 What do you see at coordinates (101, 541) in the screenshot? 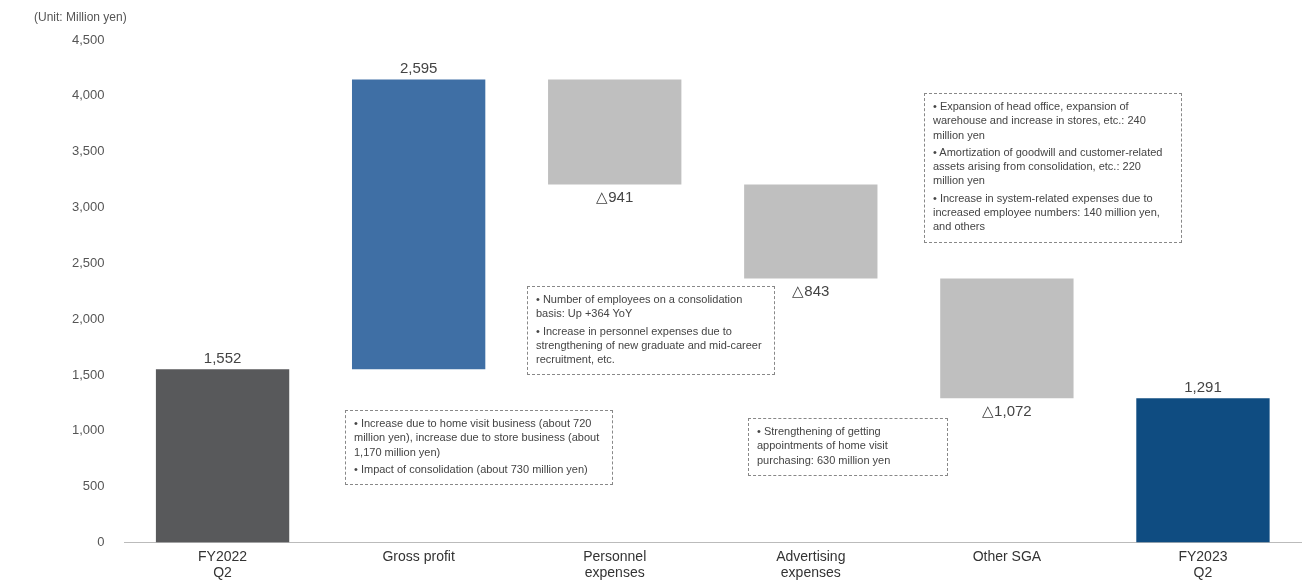
I see `y-tick-label: 0` at bounding box center [101, 541].